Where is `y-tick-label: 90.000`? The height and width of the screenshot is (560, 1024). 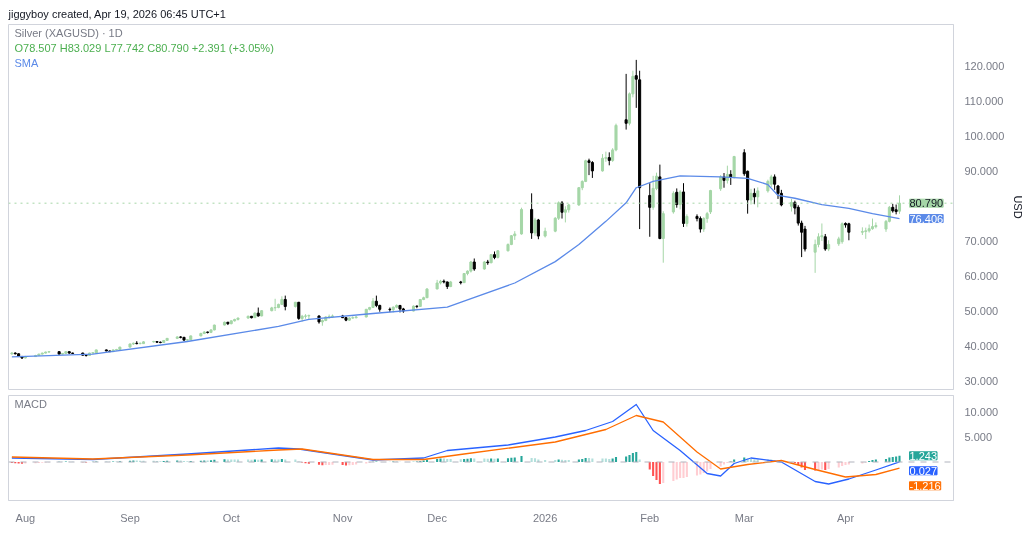
y-tick-label: 90.000 is located at coordinates (981, 170).